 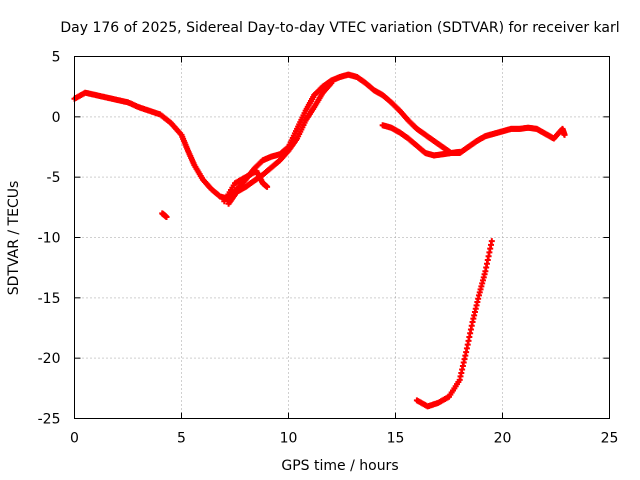 What do you see at coordinates (280, 143) in the screenshot?
I see `series-secondary-trace` at bounding box center [280, 143].